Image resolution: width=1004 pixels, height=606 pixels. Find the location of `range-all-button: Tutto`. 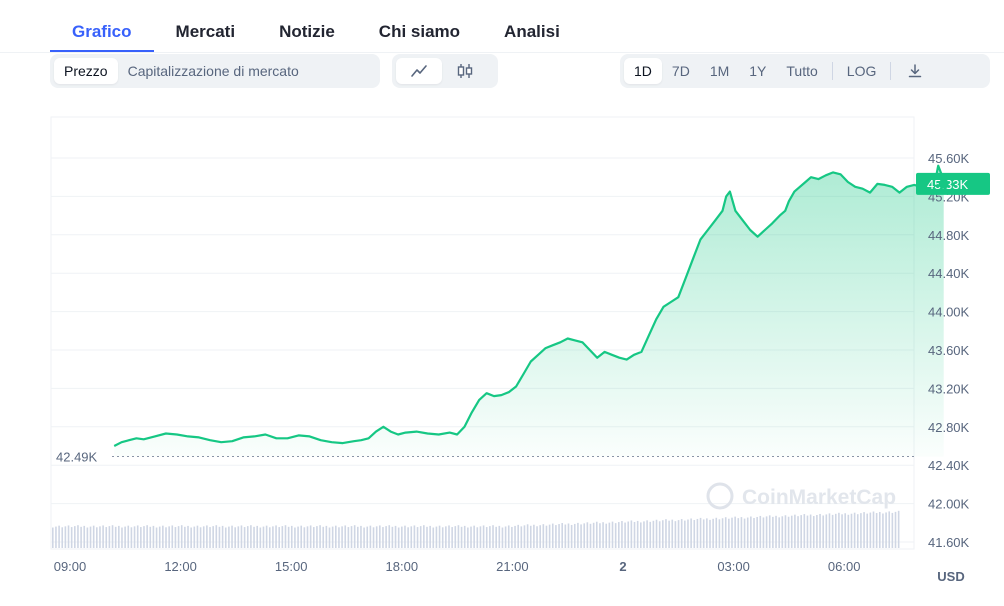

range-all-button: Tutto is located at coordinates (802, 71).